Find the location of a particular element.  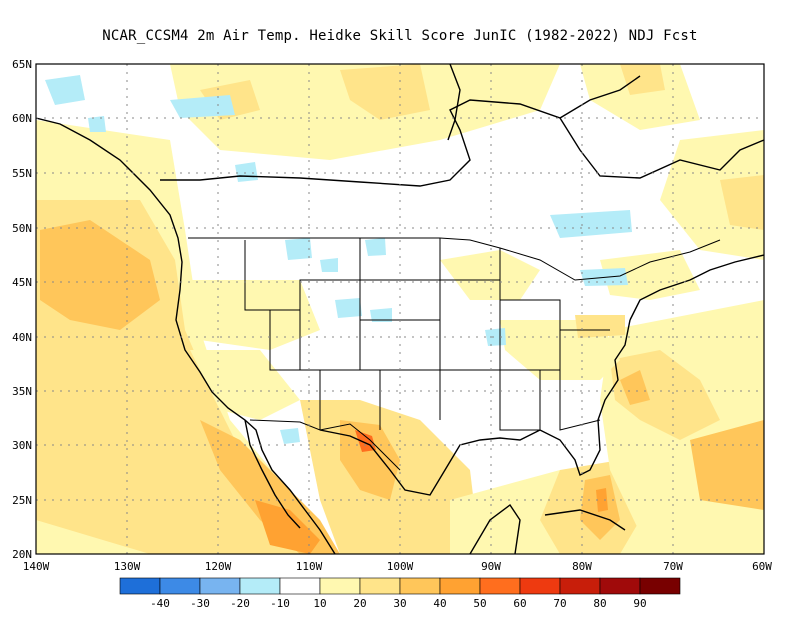

canada-warm-region is located at coordinates (365, 112).